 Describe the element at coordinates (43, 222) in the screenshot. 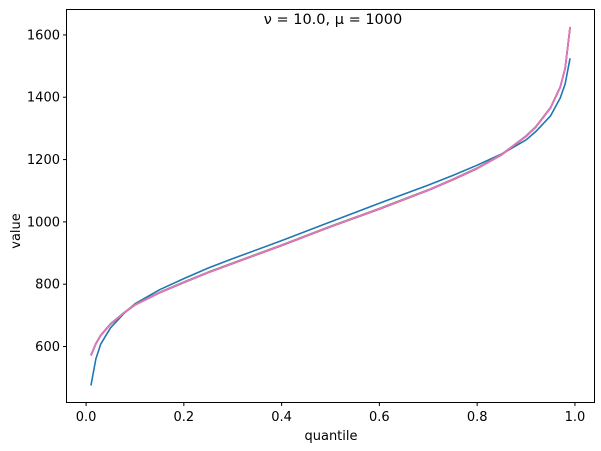

I see `y-tick-label: 1000` at that location.